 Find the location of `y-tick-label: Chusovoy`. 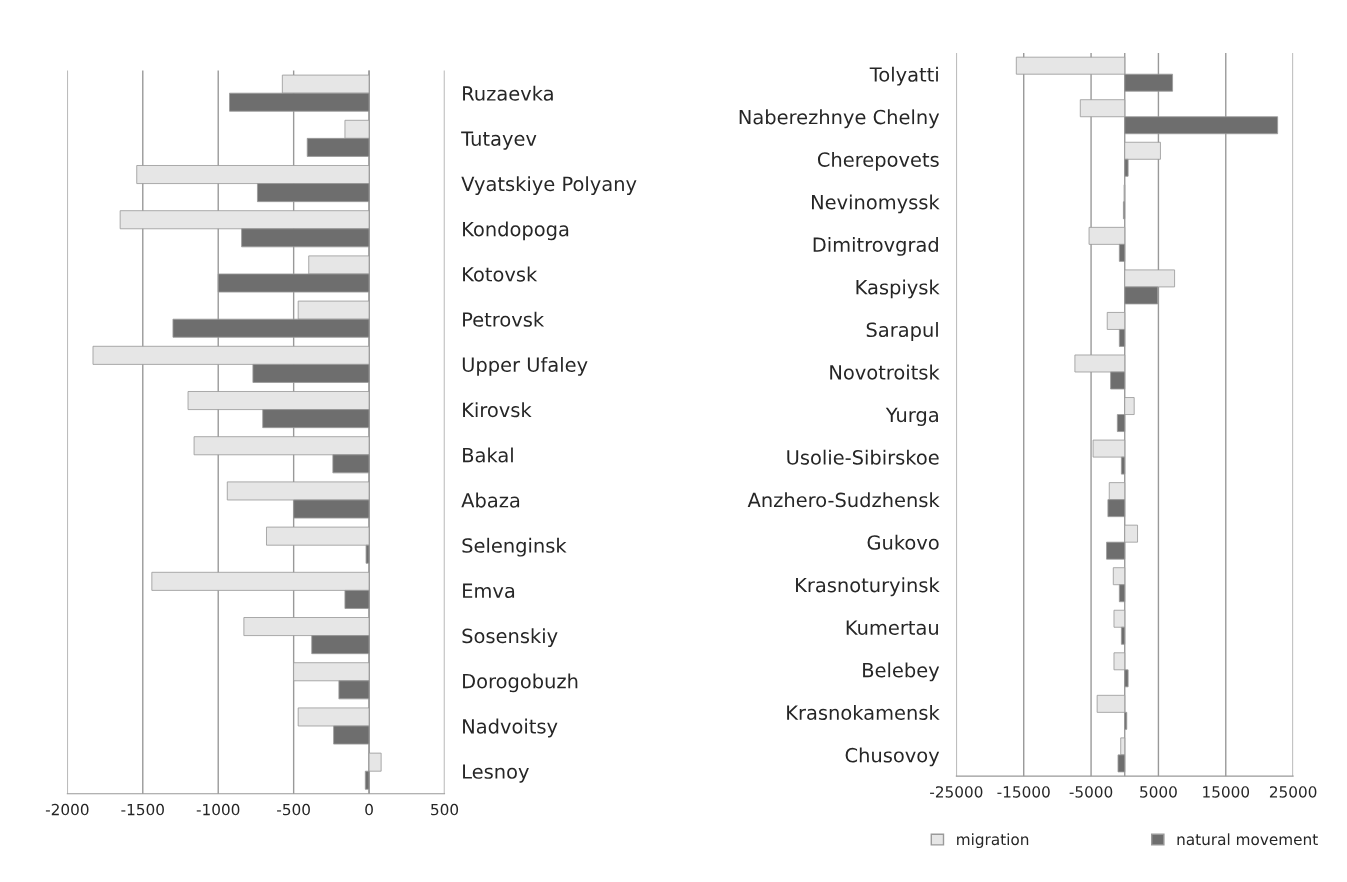

y-tick-label: Chusovoy is located at coordinates (892, 757).